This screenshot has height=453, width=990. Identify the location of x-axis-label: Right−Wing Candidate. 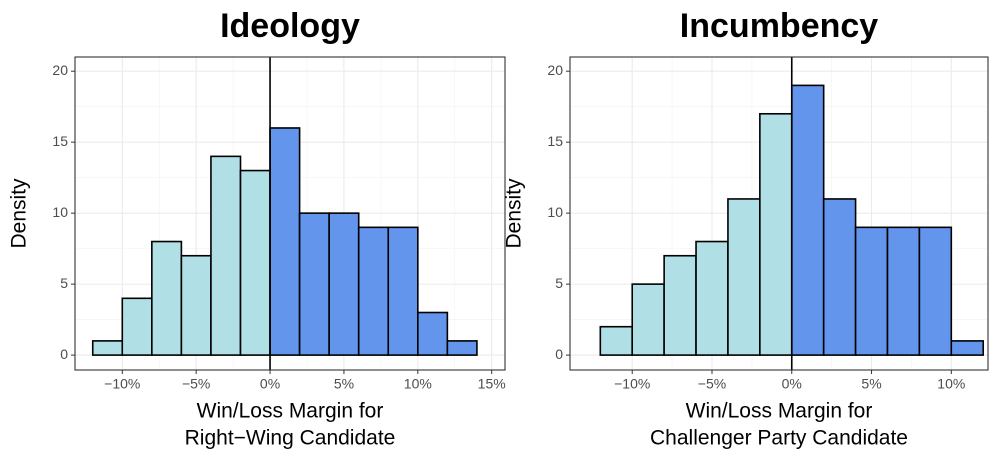
(290, 438).